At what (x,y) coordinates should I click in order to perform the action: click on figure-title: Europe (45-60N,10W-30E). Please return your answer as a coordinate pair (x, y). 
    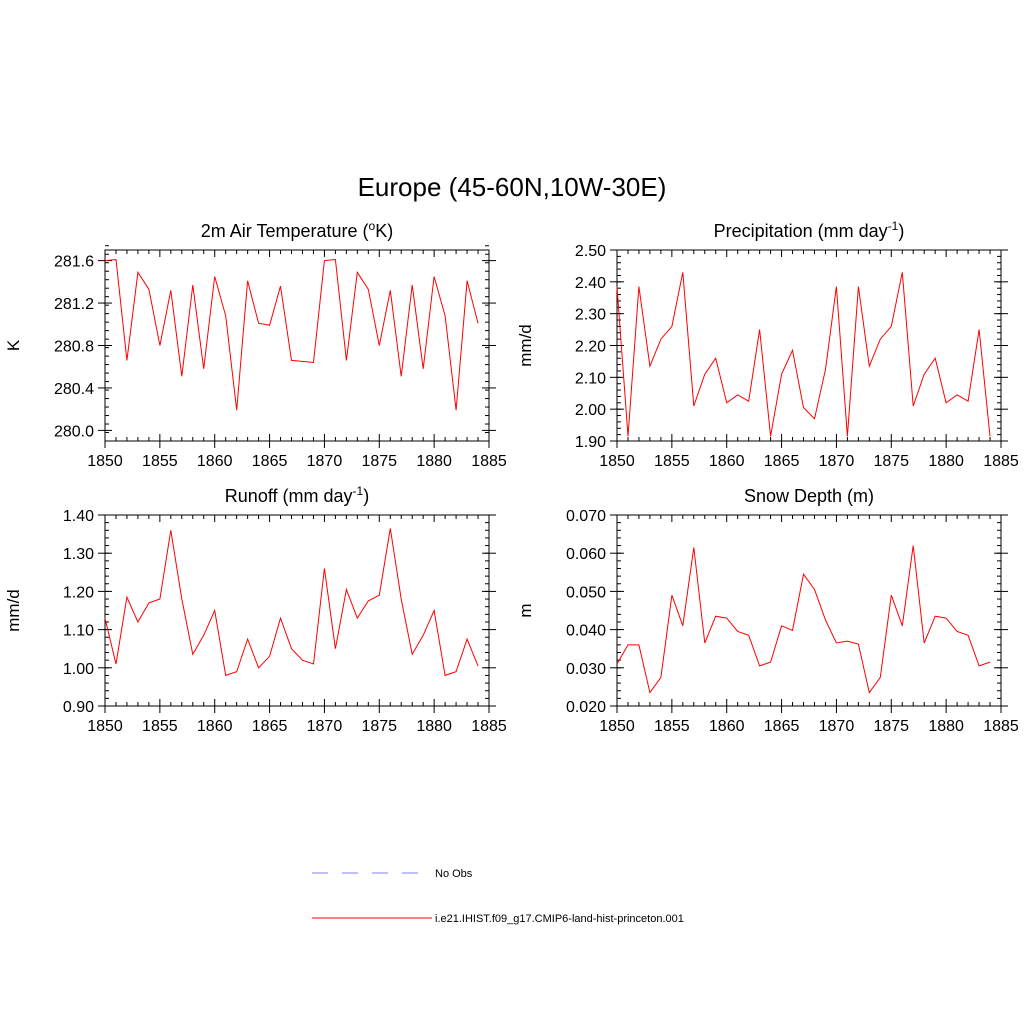
    Looking at the image, I should click on (512, 187).